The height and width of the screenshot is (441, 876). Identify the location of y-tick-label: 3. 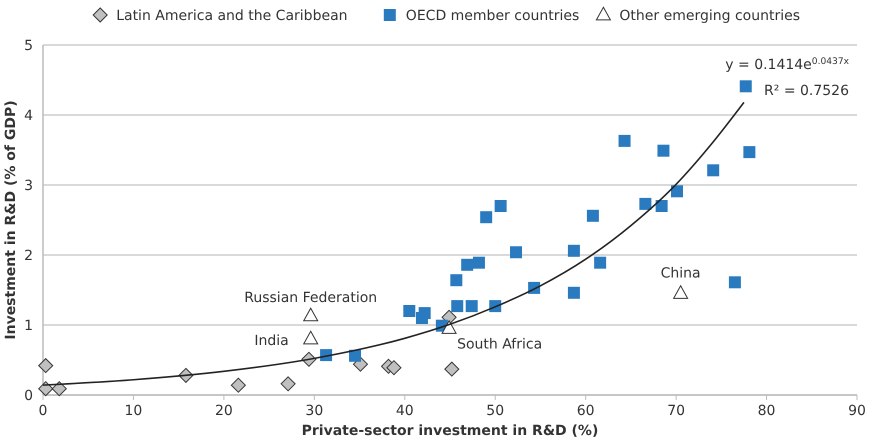
(28, 186).